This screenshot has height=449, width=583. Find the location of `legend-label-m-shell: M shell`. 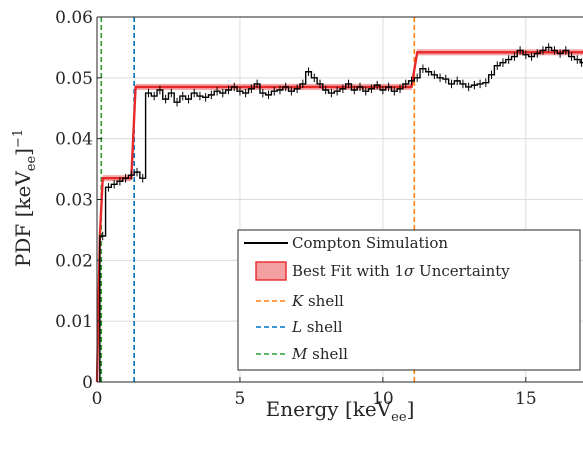

legend-label-m-shell: M shell is located at coordinates (319, 354).